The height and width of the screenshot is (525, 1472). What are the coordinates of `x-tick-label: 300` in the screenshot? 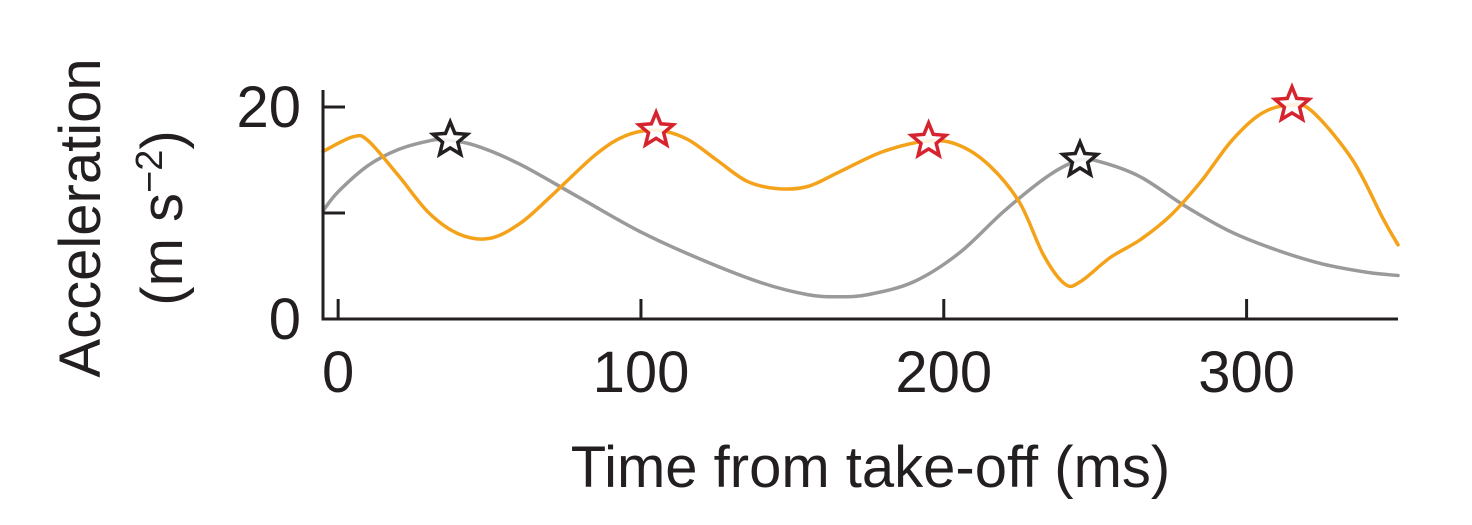 It's located at (1246, 372).